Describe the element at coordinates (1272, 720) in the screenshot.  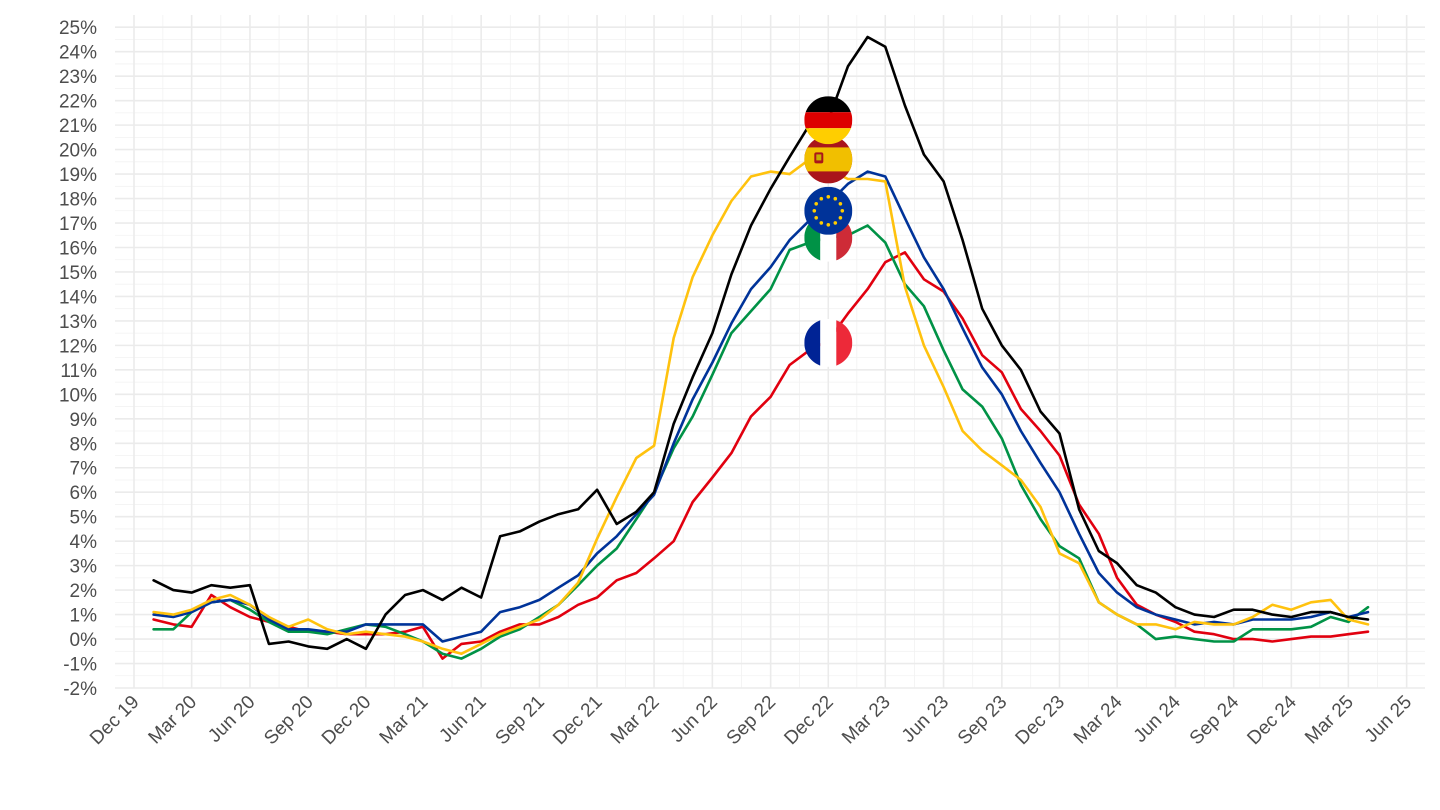
I see `x-tick-label: Dec 24` at that location.